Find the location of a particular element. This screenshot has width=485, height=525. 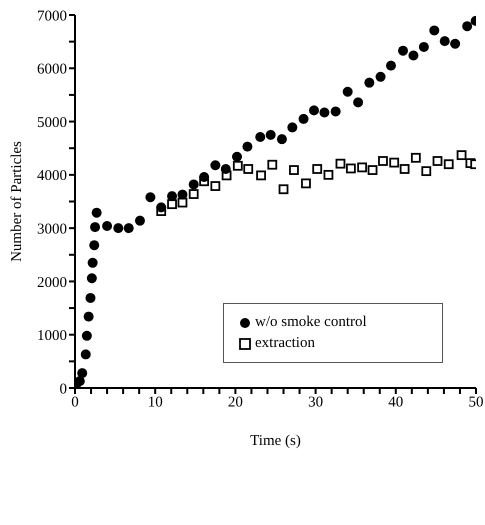

y-tick-label: 7000 is located at coordinates (52, 16).